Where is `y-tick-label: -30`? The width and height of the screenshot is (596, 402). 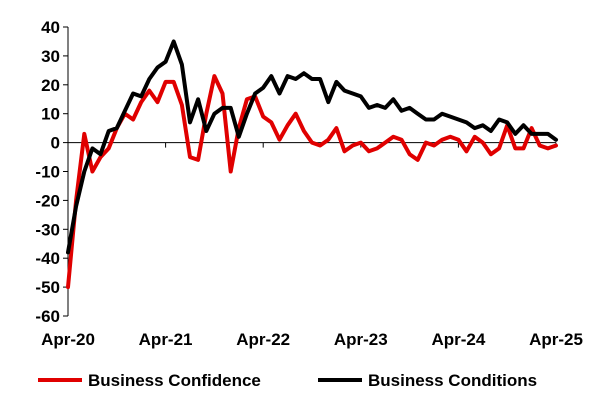 y-tick-label: -30 is located at coordinates (47, 229).